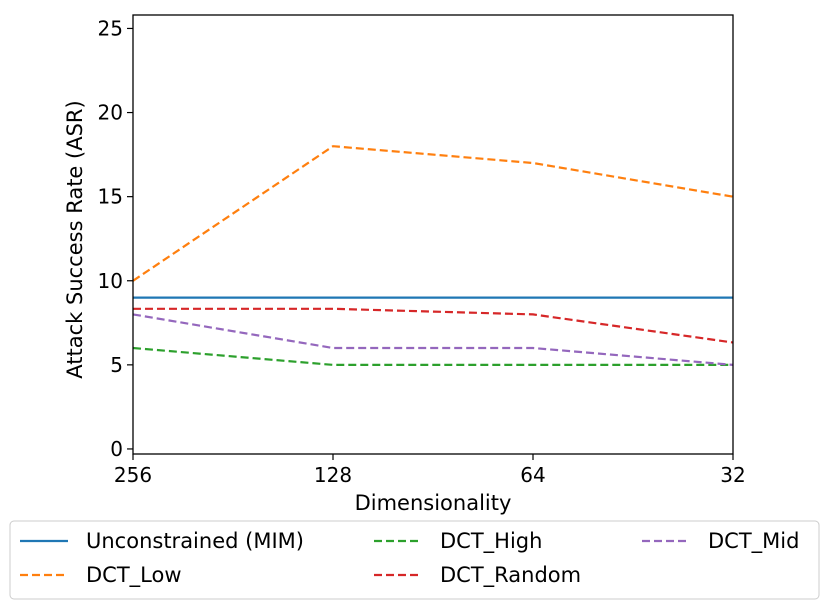 The image size is (831, 609). What do you see at coordinates (134, 575) in the screenshot?
I see `legend-label: DCT_Low` at bounding box center [134, 575].